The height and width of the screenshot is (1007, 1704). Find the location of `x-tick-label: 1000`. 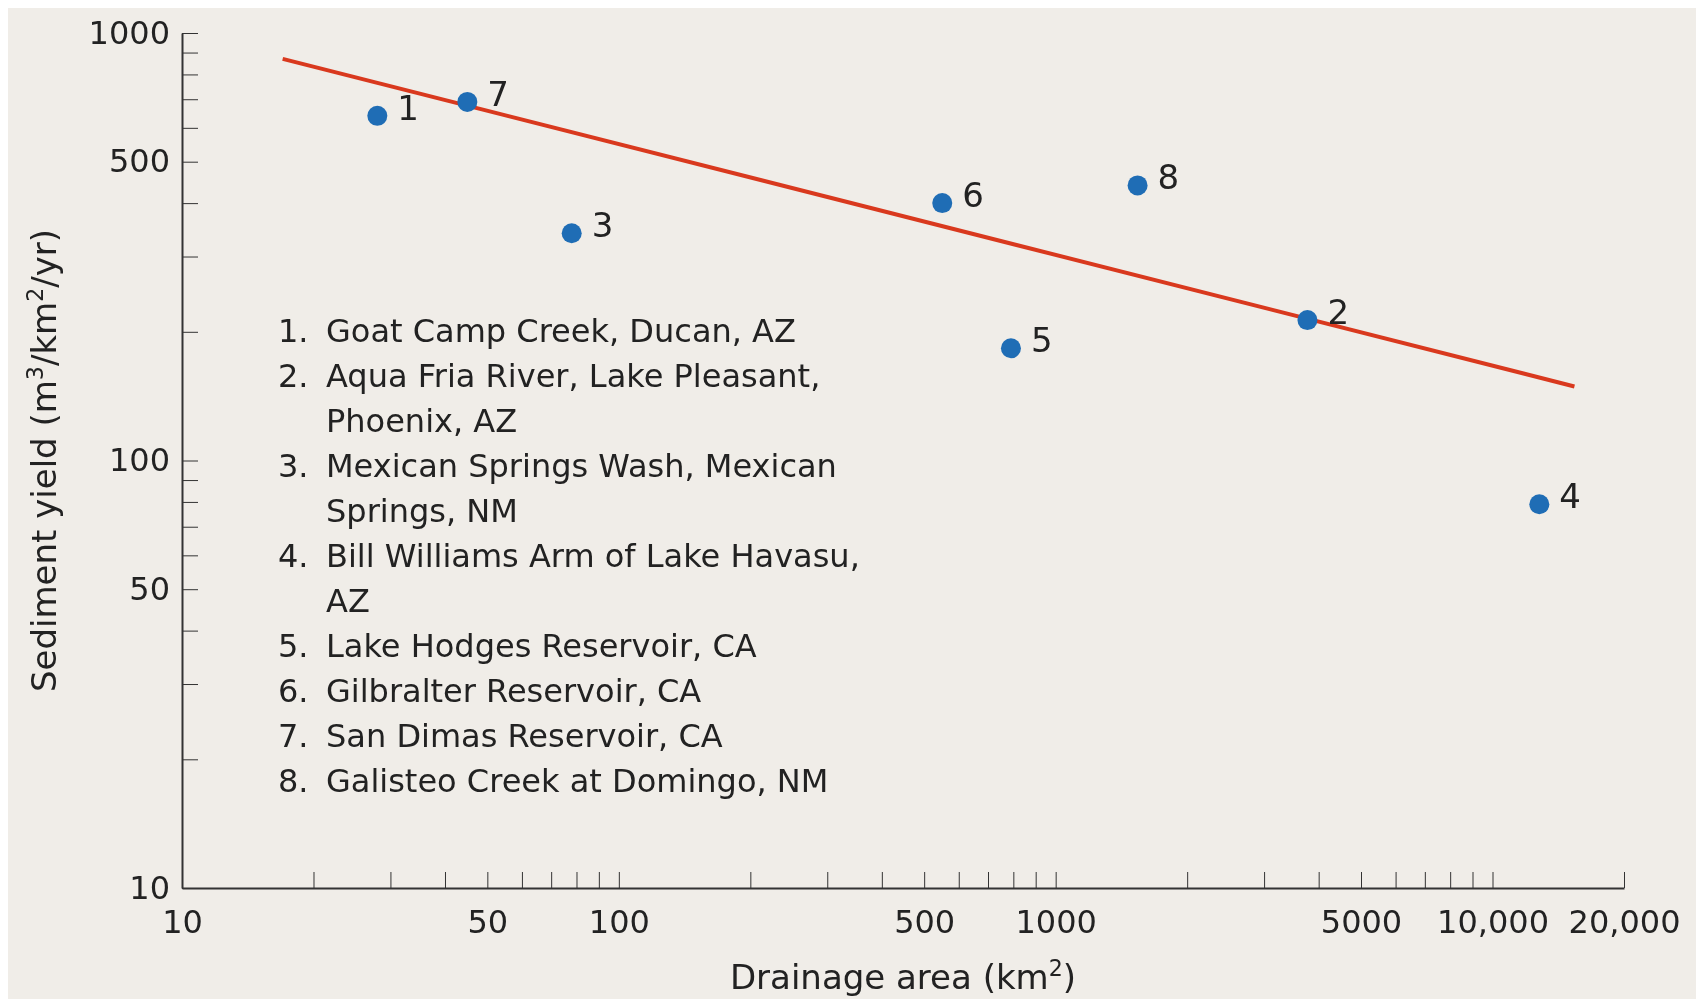

x-tick-label: 1000 is located at coordinates (1056, 921).